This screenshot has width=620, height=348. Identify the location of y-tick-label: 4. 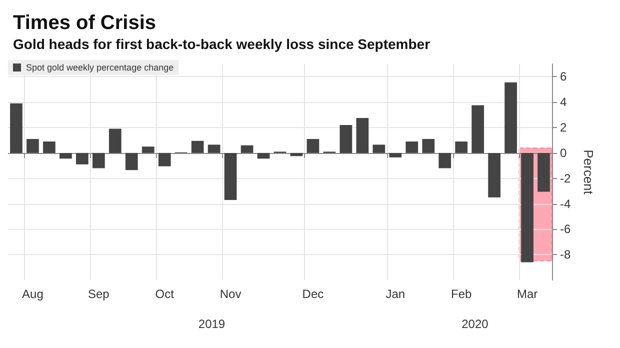
(563, 102).